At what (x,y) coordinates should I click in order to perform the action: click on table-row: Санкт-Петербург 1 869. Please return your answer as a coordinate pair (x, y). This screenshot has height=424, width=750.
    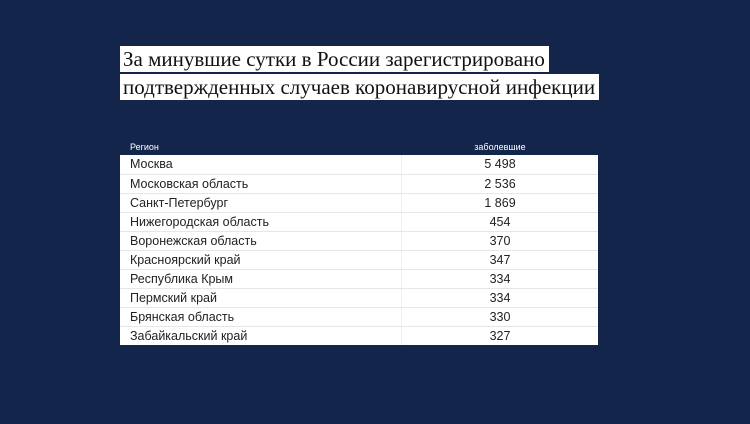
    Looking at the image, I should click on (359, 202).